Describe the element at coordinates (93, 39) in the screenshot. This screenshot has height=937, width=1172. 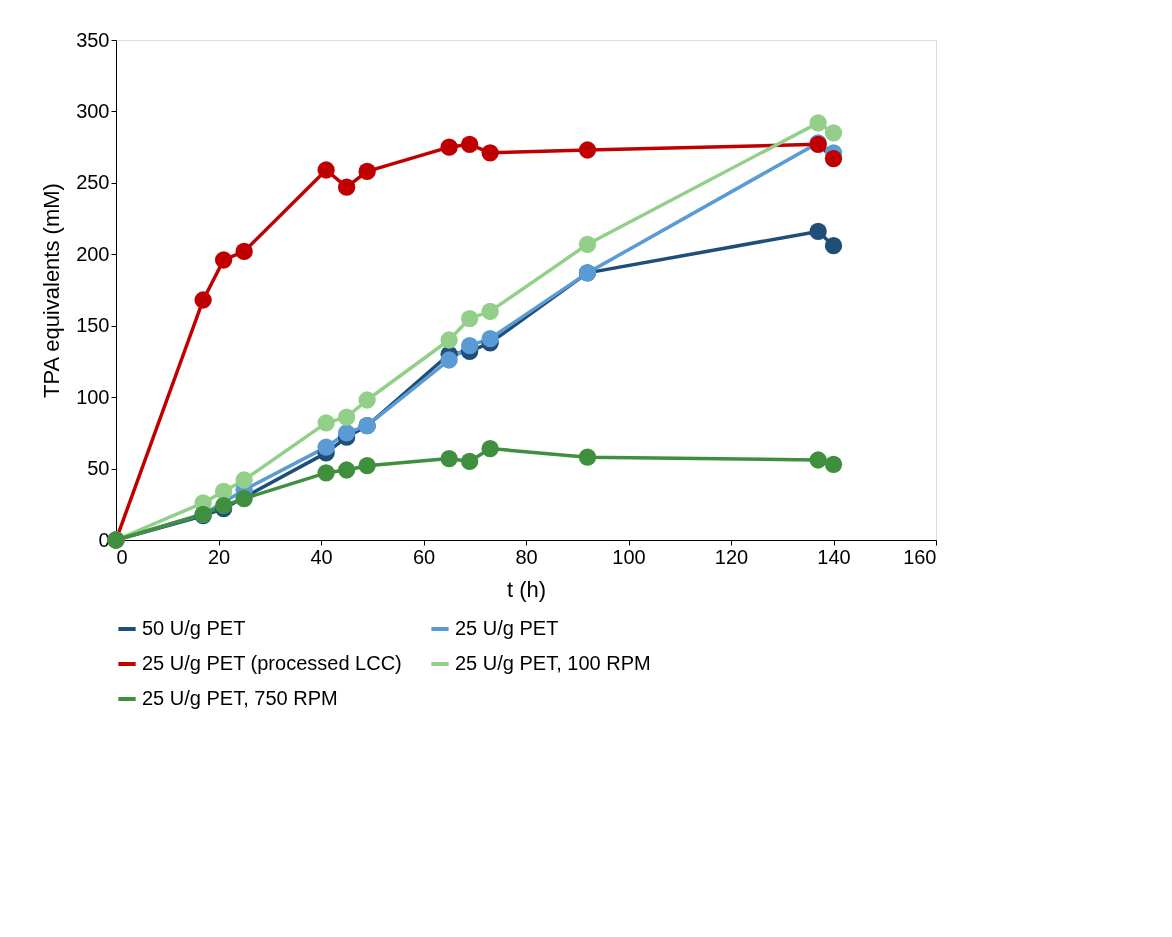
I see `y-tick-label: 350` at that location.